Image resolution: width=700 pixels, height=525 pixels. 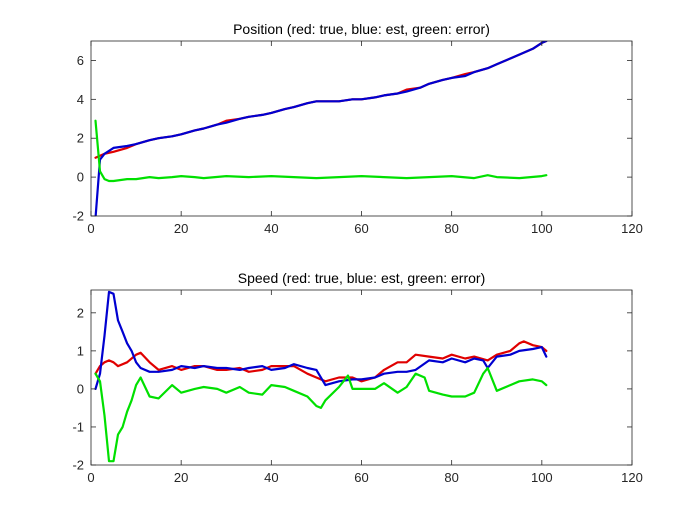 I want to click on y-tick-label: 4, so click(x=80, y=99).